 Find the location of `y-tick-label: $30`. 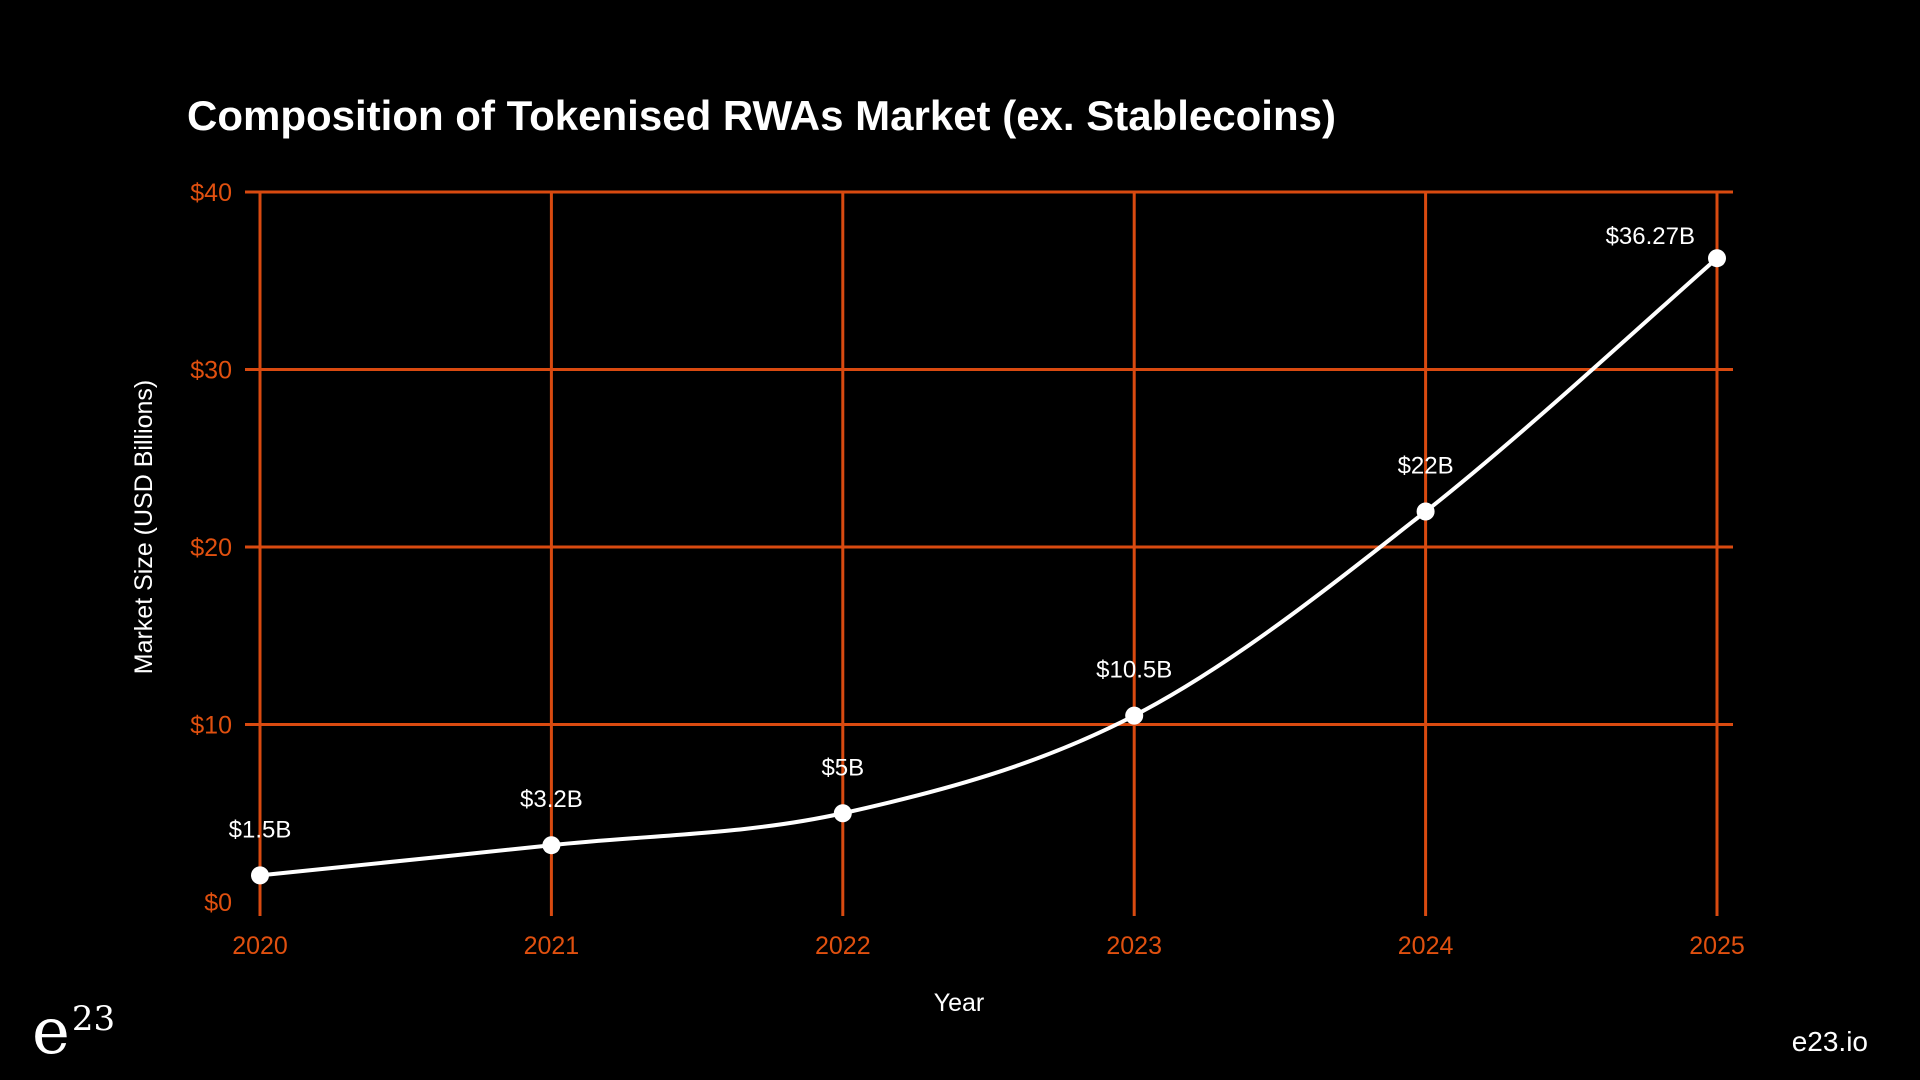

y-tick-label: $30 is located at coordinates (211, 371).